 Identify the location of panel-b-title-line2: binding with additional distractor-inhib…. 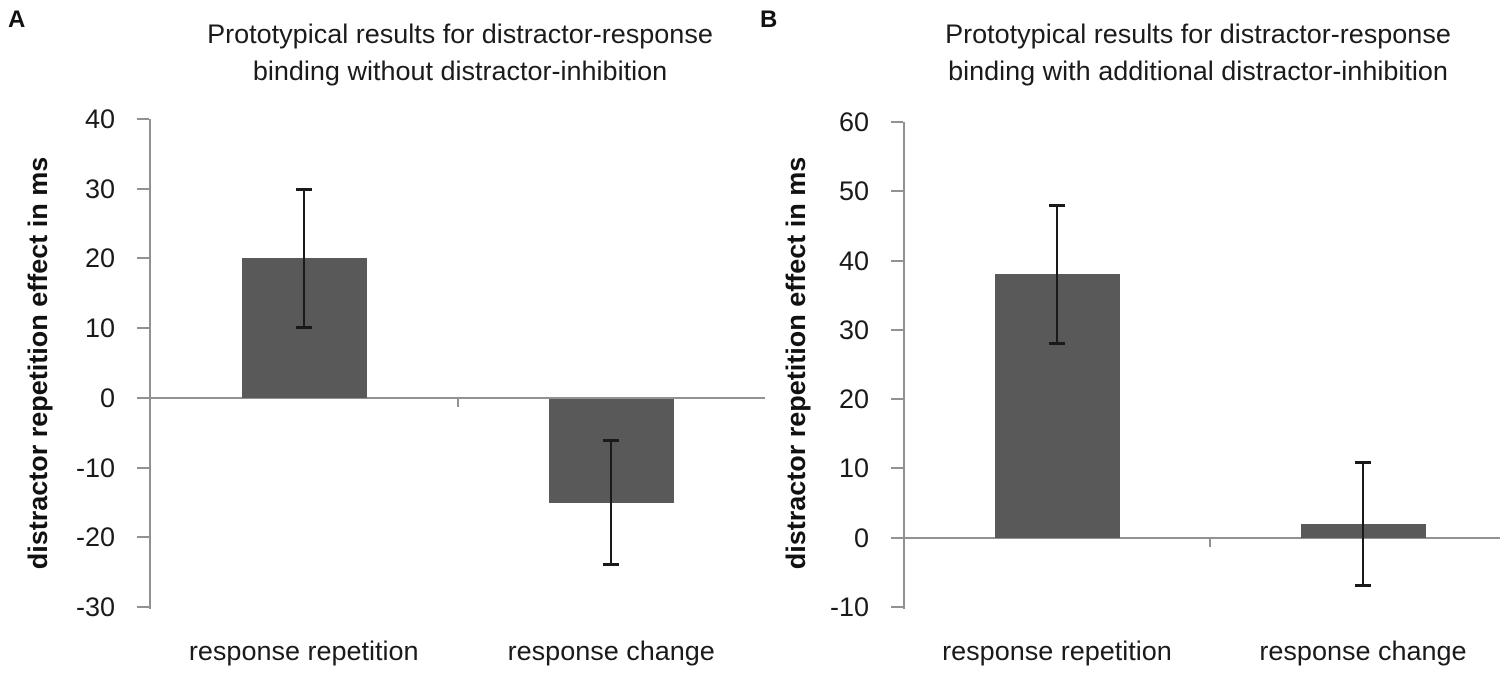
(1198, 71).